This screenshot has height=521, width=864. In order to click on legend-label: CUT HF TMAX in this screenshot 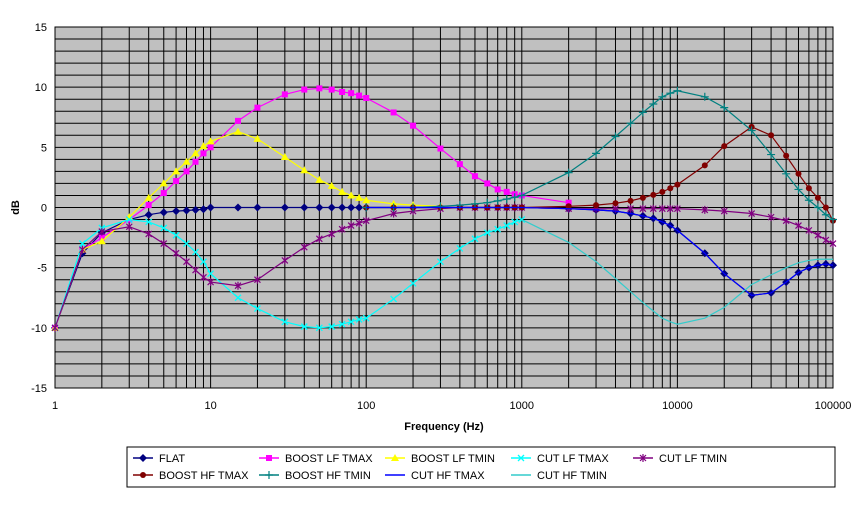, I will do `click(448, 476)`.